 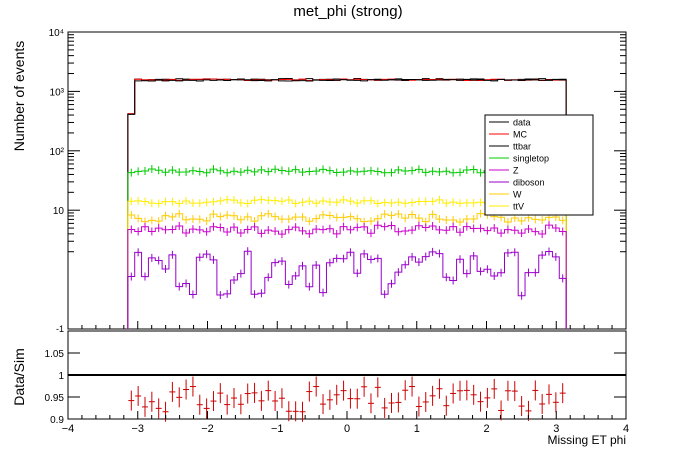 What do you see at coordinates (518, 207) in the screenshot?
I see `legend-label: ttV` at bounding box center [518, 207].